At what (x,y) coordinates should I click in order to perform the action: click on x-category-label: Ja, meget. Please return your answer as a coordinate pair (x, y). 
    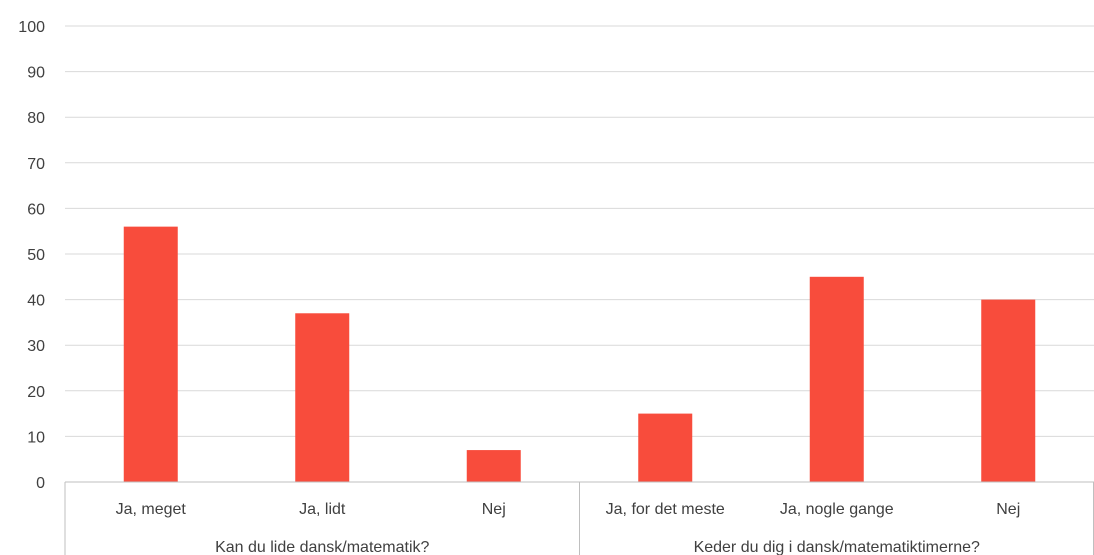
    Looking at the image, I should click on (151, 509).